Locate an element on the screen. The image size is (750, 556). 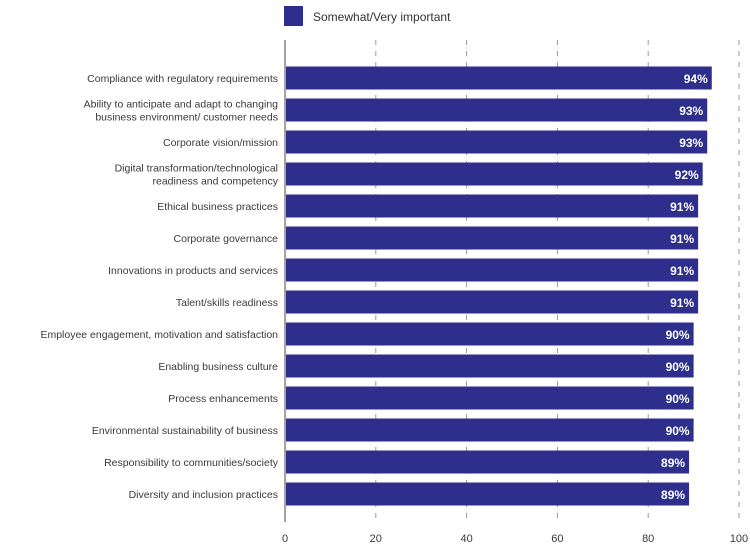
x-tick-label: 20 is located at coordinates (376, 539).